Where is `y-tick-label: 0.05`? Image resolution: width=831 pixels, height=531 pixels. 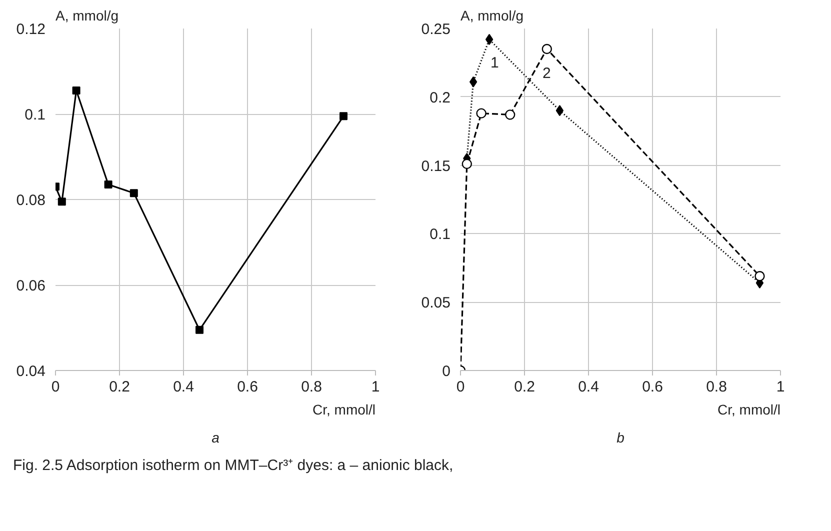 y-tick-label: 0.05 is located at coordinates (436, 303).